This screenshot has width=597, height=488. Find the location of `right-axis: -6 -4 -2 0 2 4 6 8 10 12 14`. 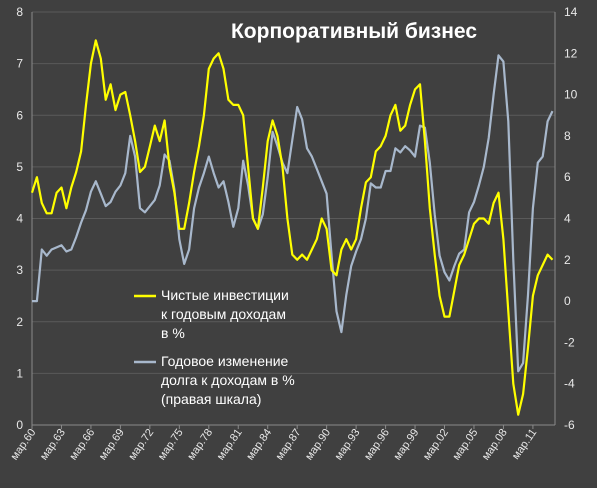

right-axis: -6 -4 -2 0 2 4 6 8 10 12 14 is located at coordinates (571, 218).